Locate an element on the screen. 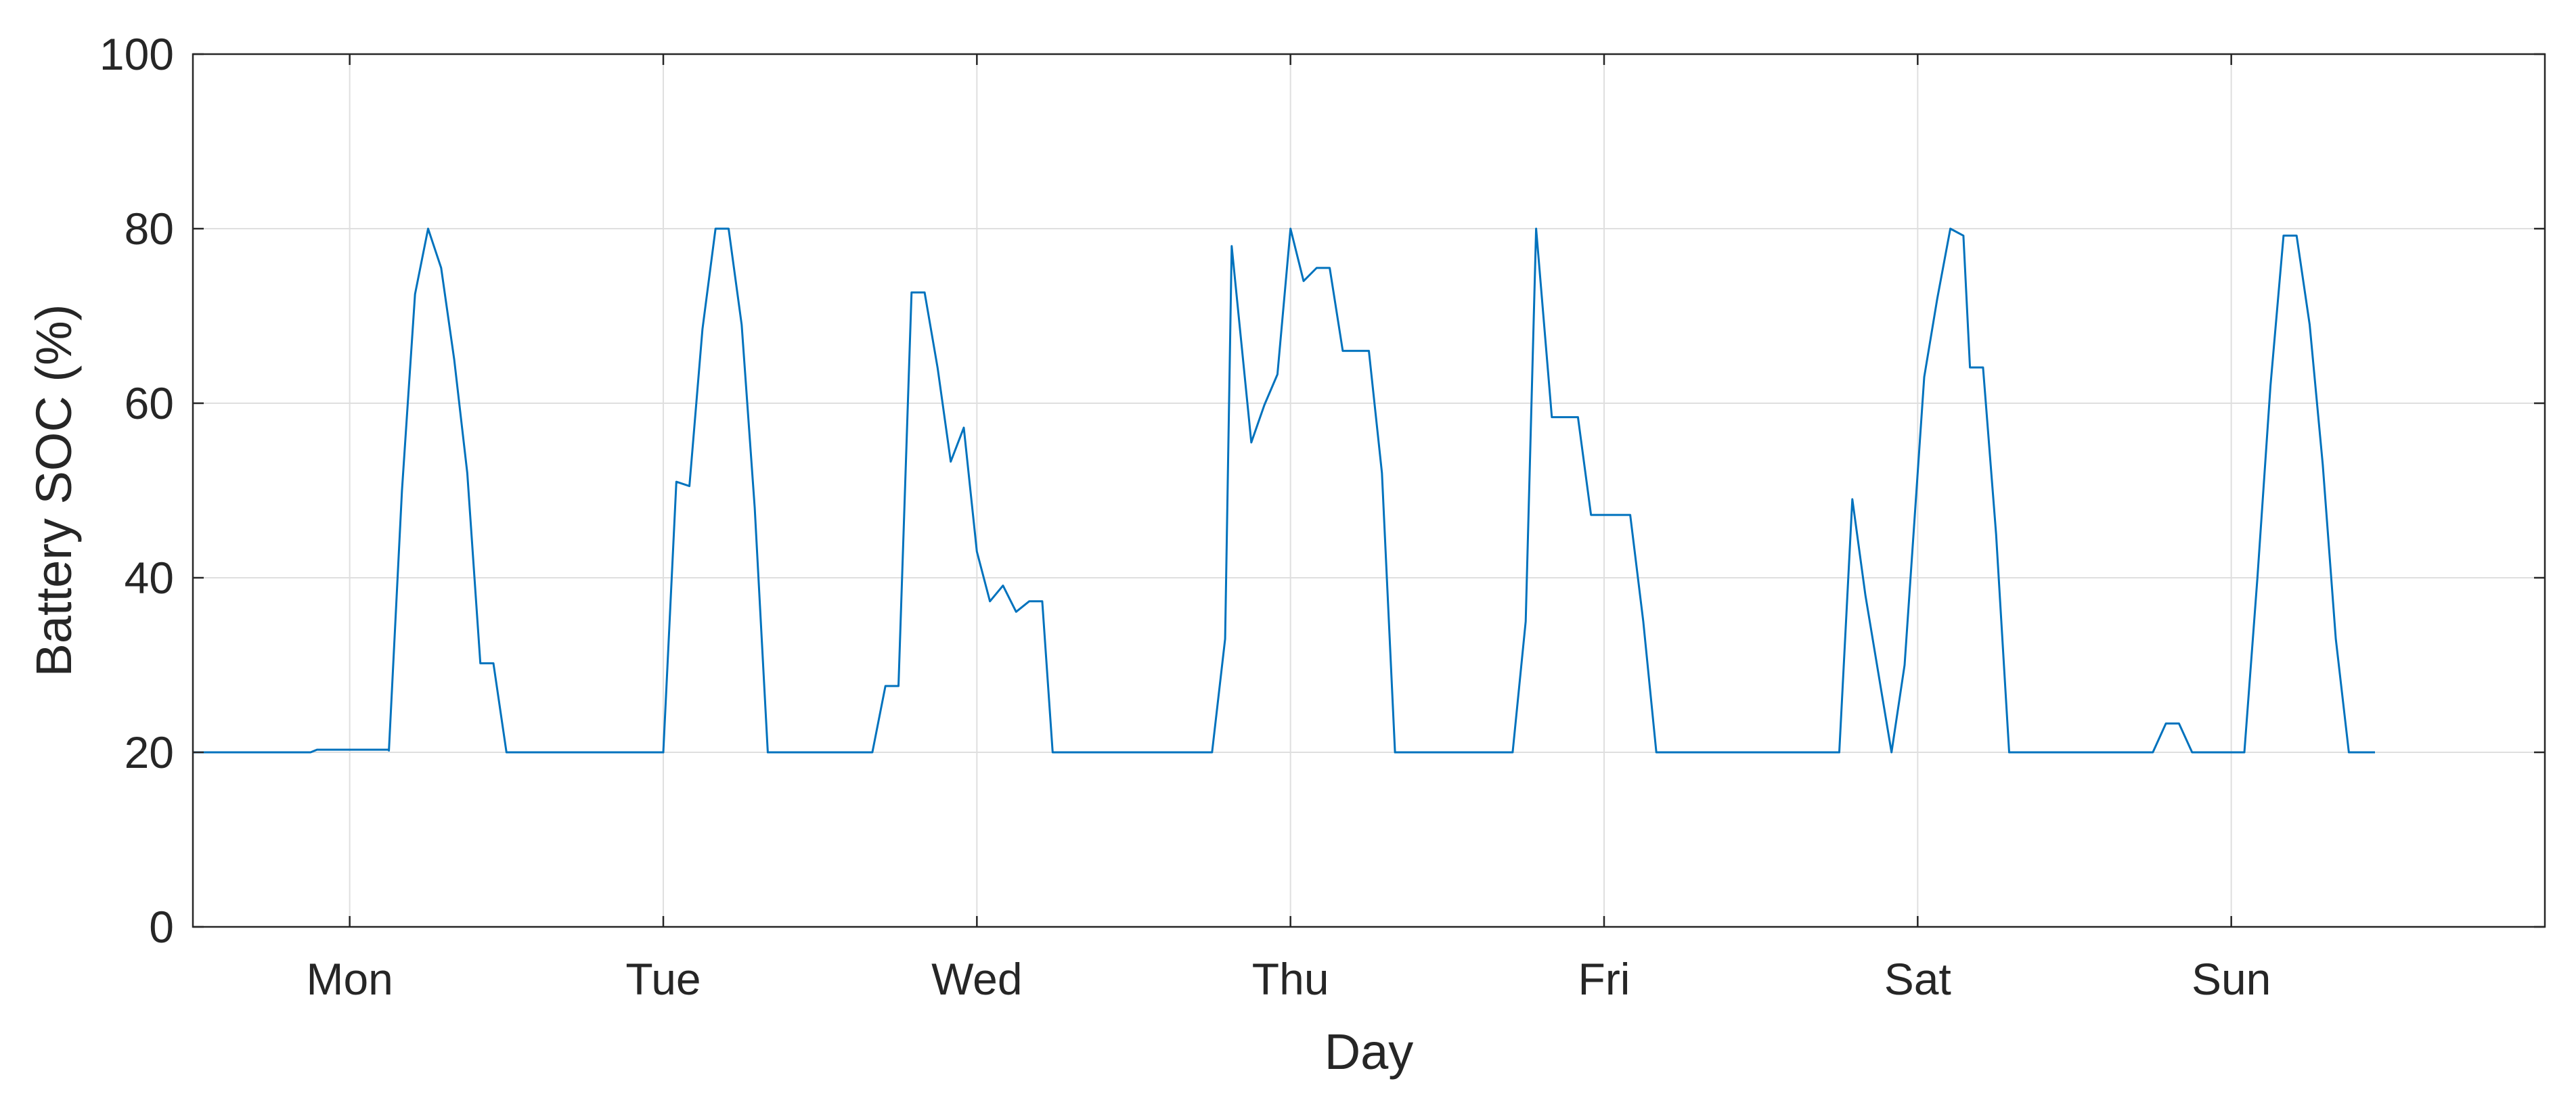 The width and height of the screenshot is (2576, 1119). y-tick-label: 80 is located at coordinates (149, 229).